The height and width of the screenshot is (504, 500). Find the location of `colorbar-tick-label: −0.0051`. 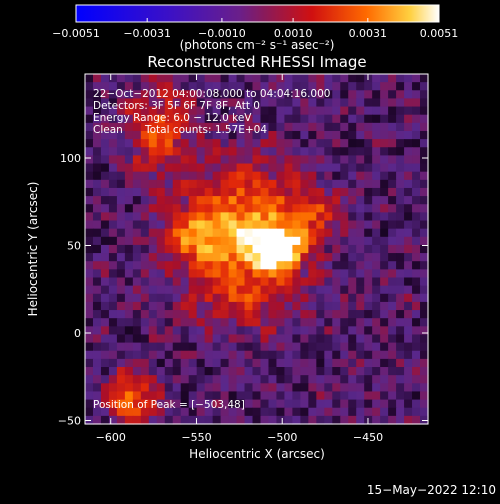

colorbar-tick-label: −0.0051 is located at coordinates (76, 33).